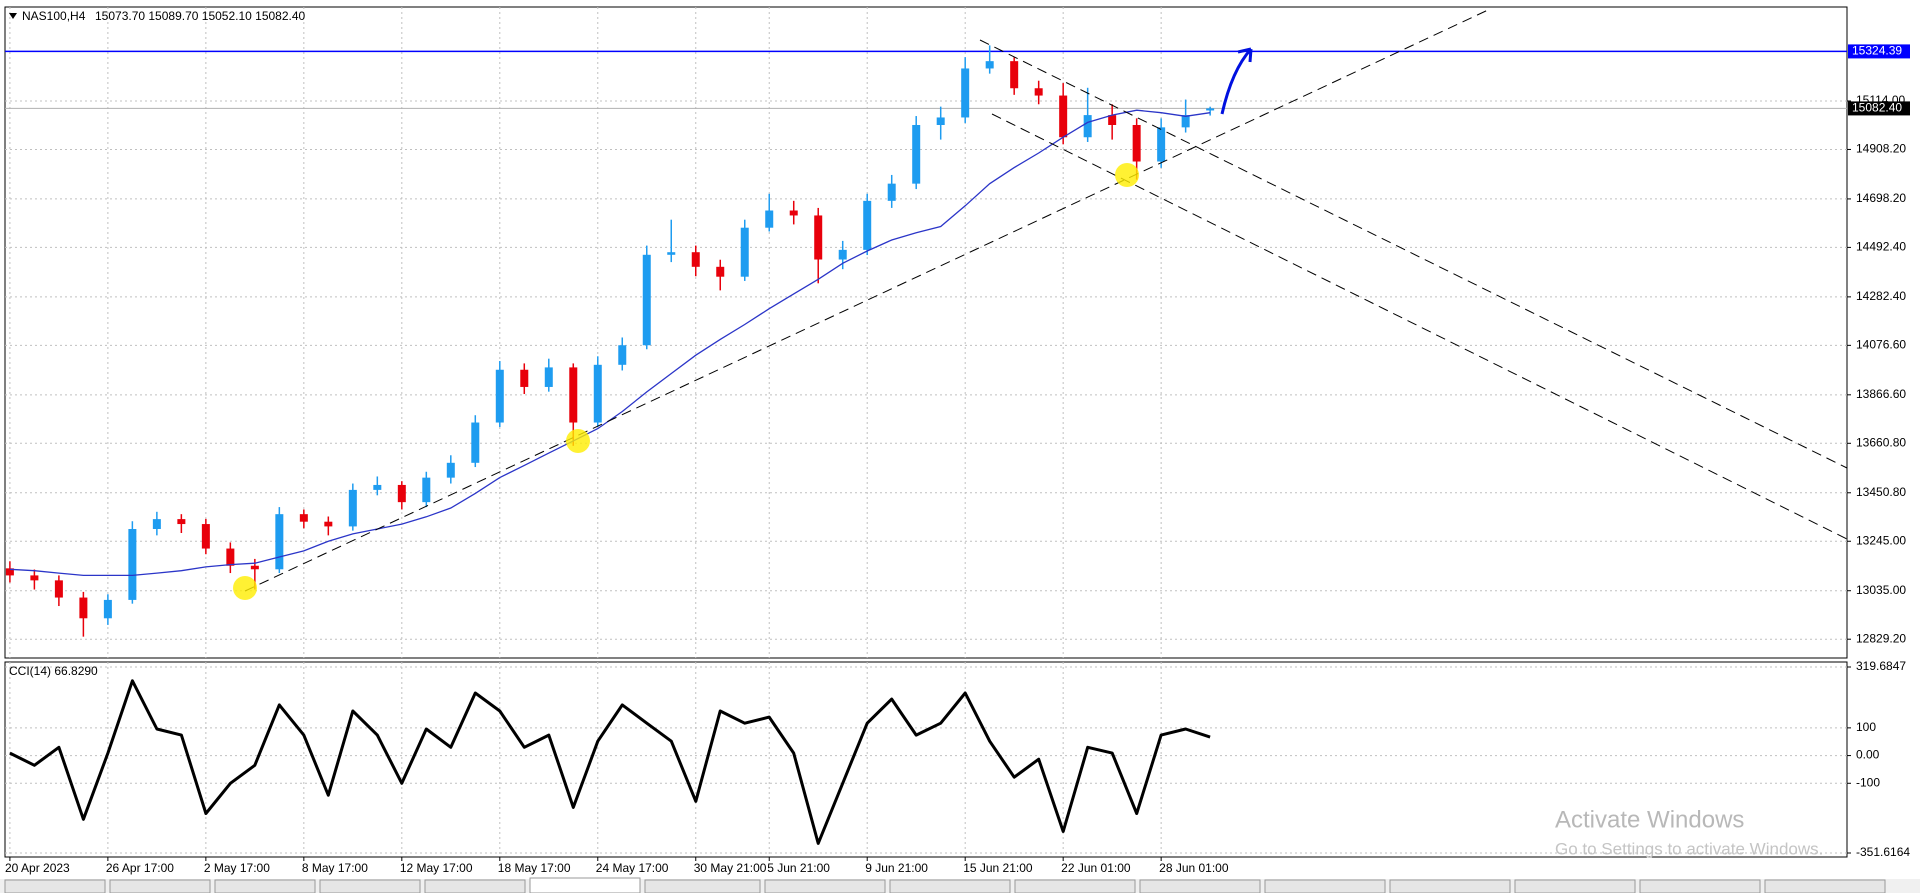 This screenshot has width=1920, height=893. What do you see at coordinates (998, 868) in the screenshot?
I see `x-tick-label: 15 Jun 21:00` at bounding box center [998, 868].